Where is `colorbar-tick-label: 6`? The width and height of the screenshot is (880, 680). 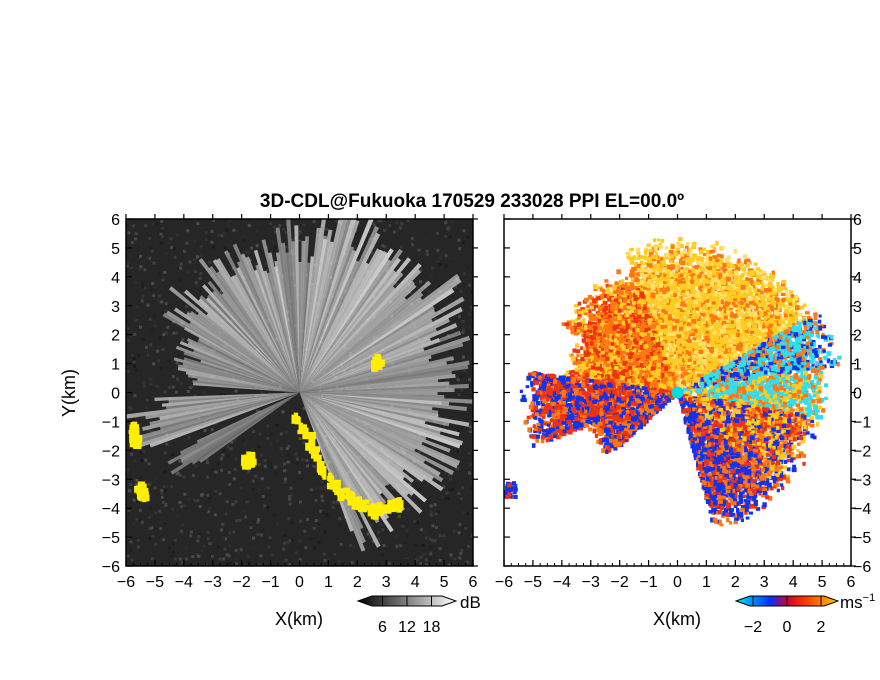 colorbar-tick-label: 6 is located at coordinates (382, 627).